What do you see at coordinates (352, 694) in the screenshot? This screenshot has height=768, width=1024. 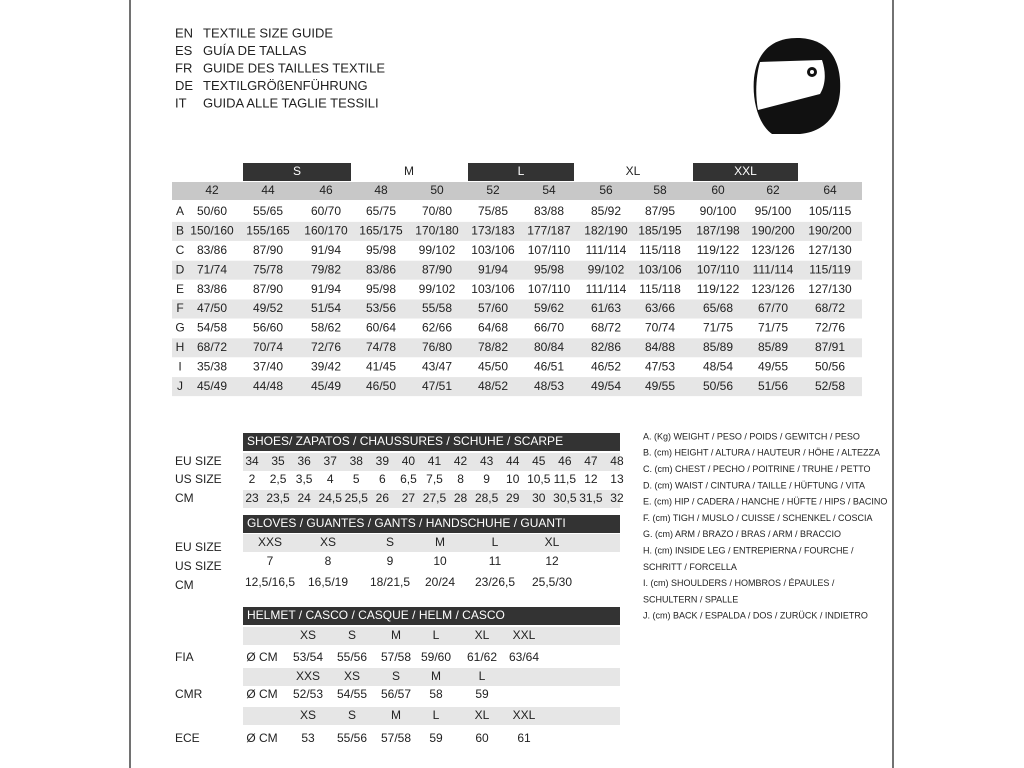 I see `cell: 54/55` at bounding box center [352, 694].